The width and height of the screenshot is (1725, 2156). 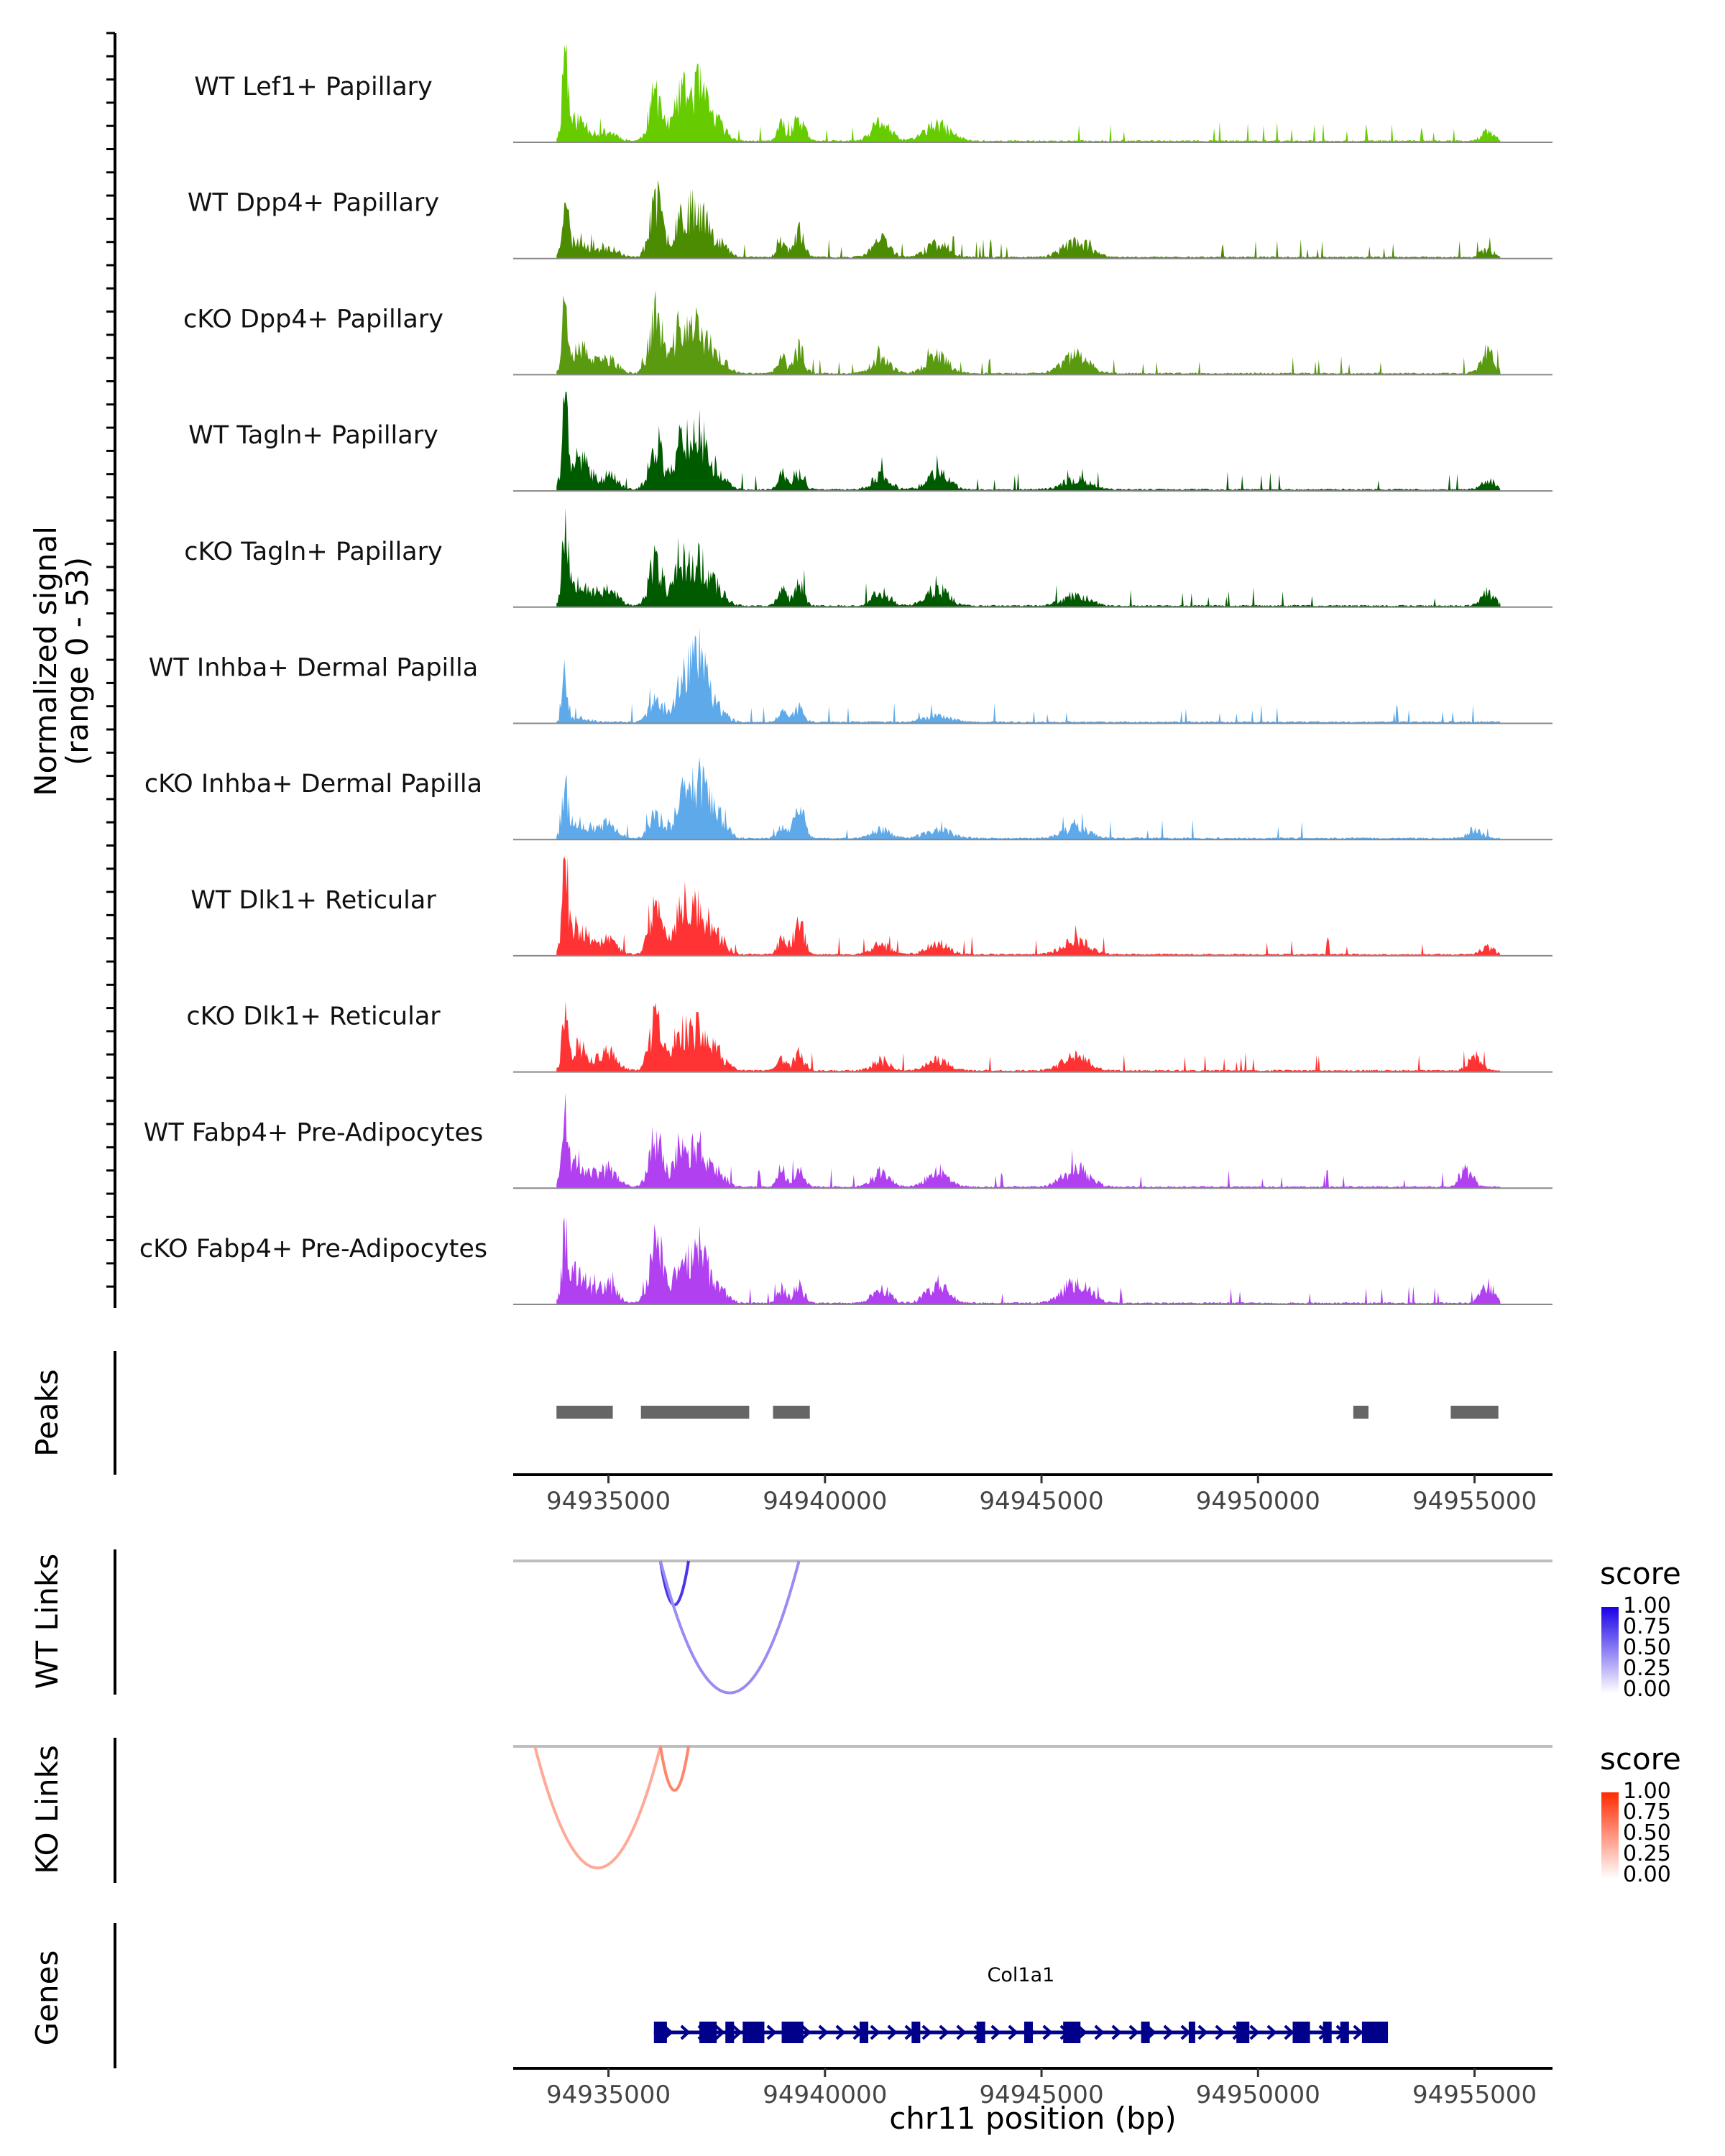 I want to click on coverage-panel: WT Tagln+ Papillary, so click(x=870, y=442).